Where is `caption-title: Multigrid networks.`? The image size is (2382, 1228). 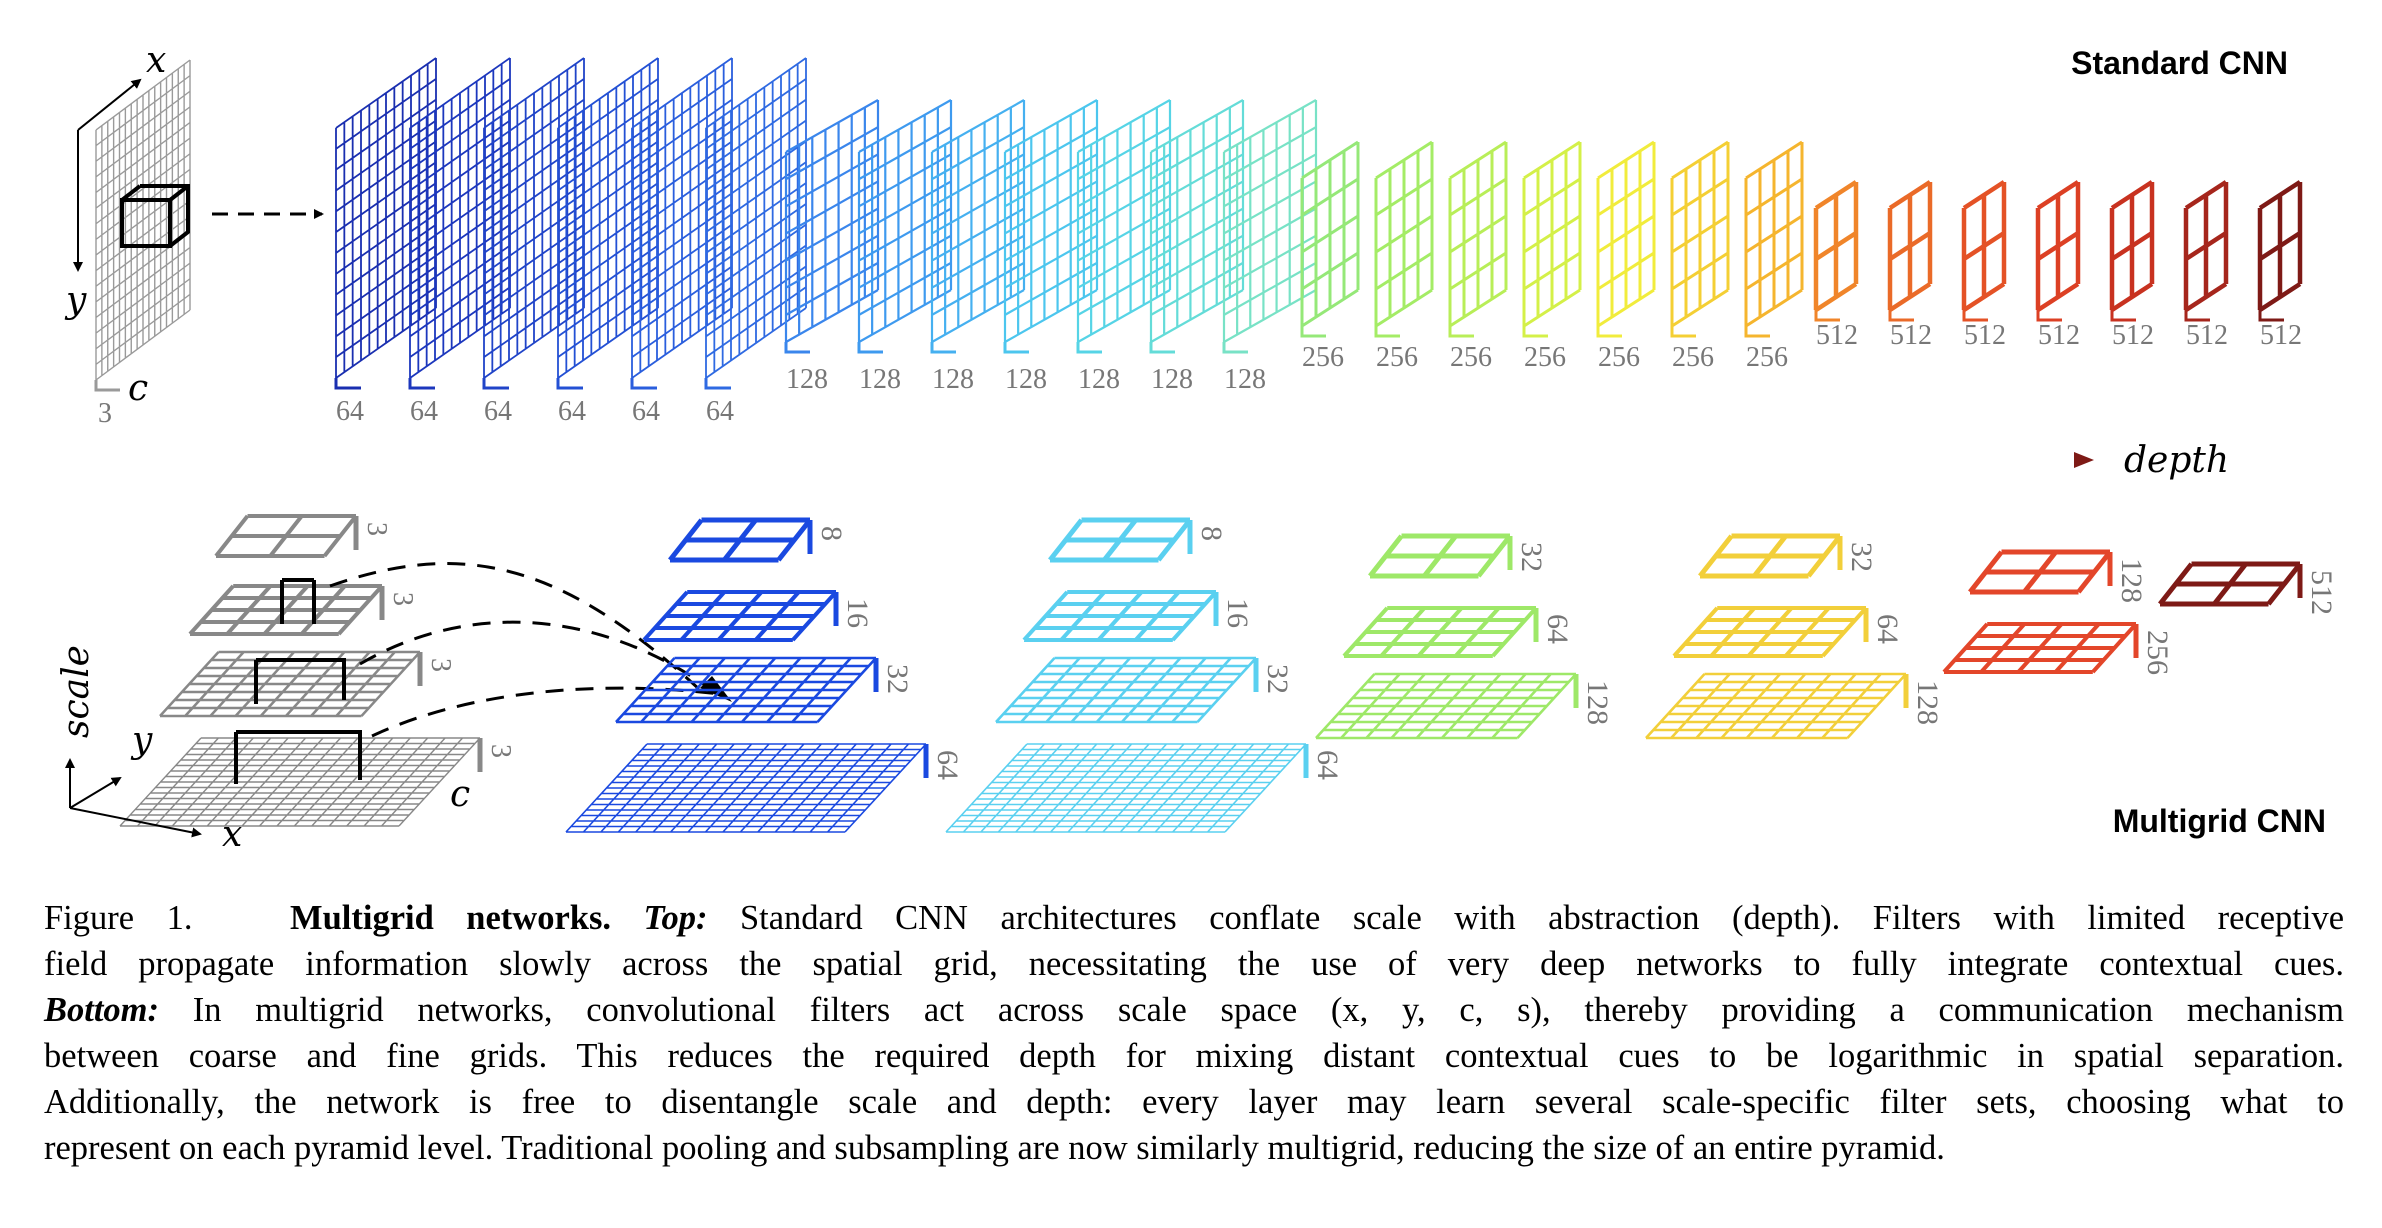 caption-title: Multigrid networks. is located at coordinates (450, 918).